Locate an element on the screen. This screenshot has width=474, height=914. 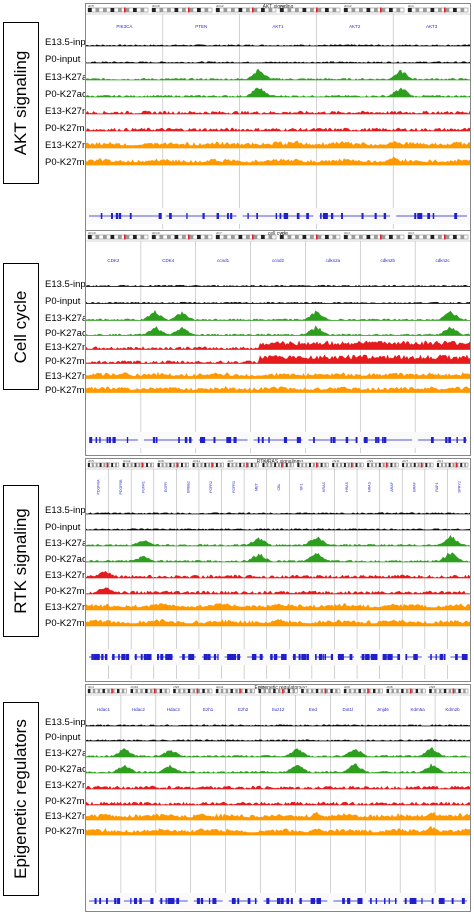
gene-label: NRAS is located at coordinates (369, 486).